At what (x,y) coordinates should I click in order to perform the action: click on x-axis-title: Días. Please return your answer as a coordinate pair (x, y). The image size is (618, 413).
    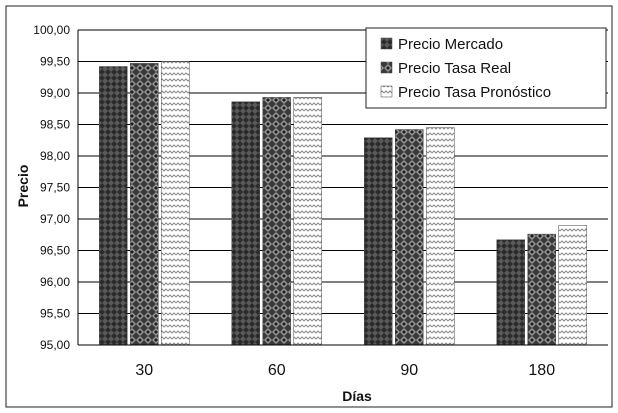
    Looking at the image, I should click on (357, 396).